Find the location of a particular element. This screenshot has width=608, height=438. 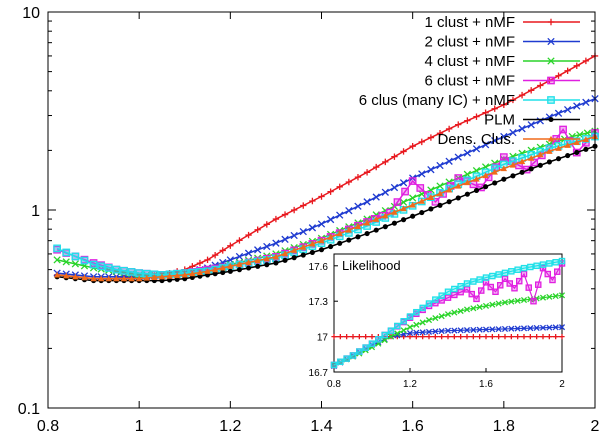

inset-x-tick-label: 0.8 is located at coordinates (334, 384).